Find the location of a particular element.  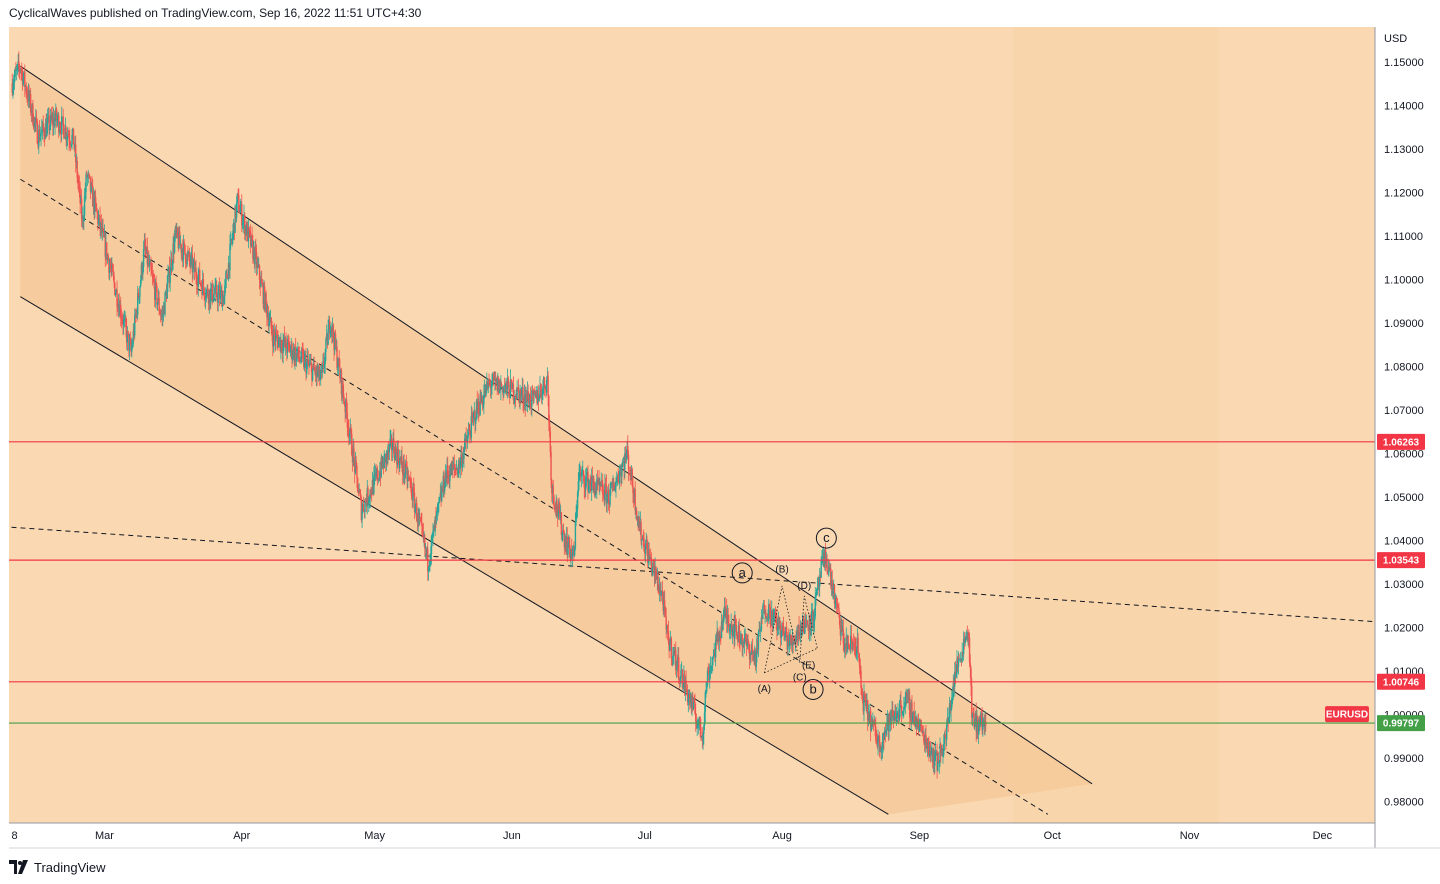

wave-label: (C) is located at coordinates (800, 678).